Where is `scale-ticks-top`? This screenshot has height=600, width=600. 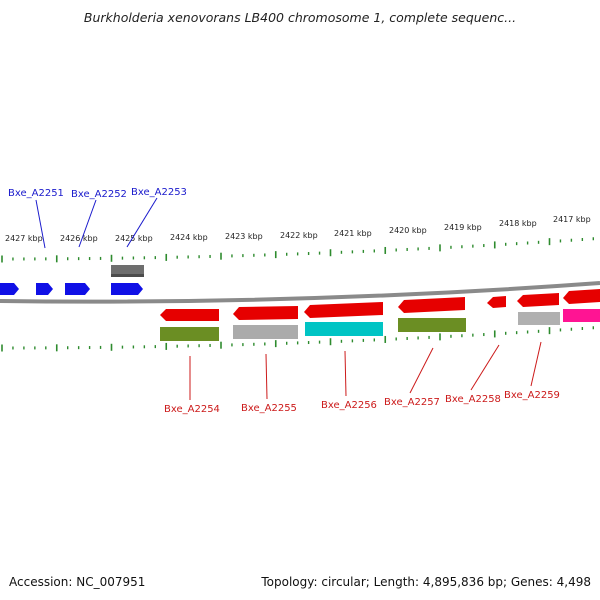
scale-ticks-top is located at coordinates (297, 250).